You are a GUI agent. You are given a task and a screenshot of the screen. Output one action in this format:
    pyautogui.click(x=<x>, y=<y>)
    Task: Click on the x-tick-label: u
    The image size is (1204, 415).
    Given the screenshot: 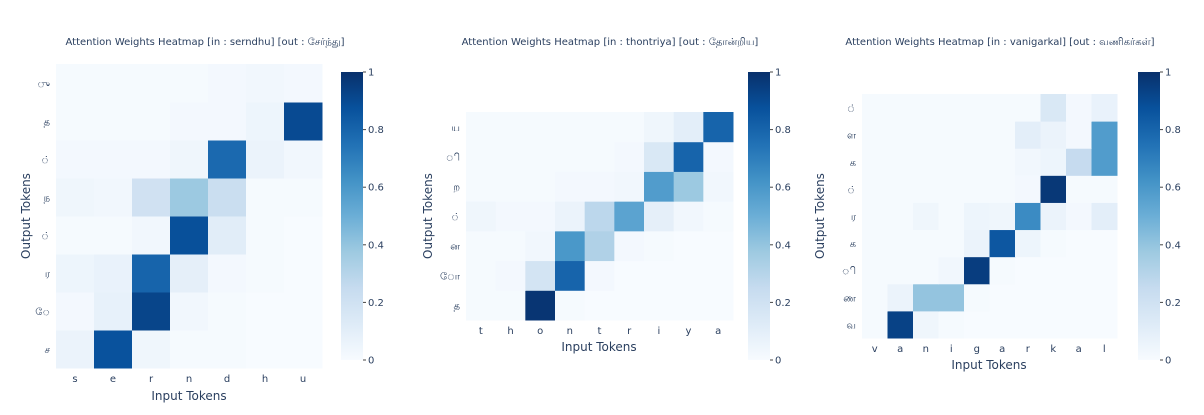 What is the action you would take?
    pyautogui.click(x=303, y=379)
    